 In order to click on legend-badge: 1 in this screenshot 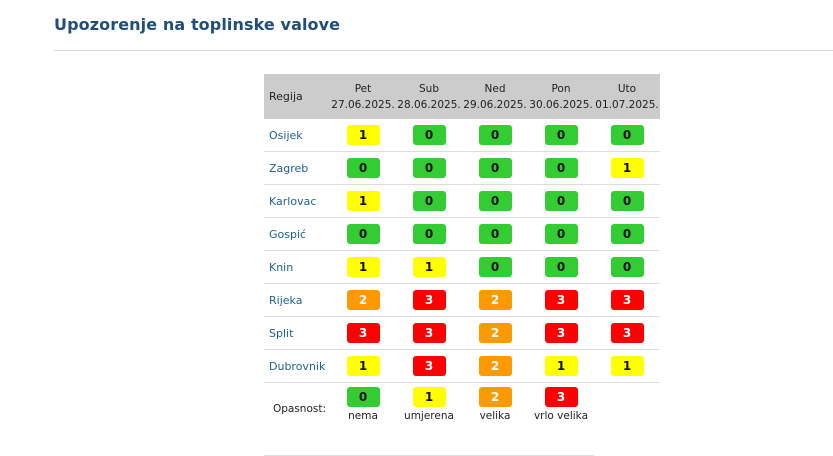, I will do `click(429, 397)`.